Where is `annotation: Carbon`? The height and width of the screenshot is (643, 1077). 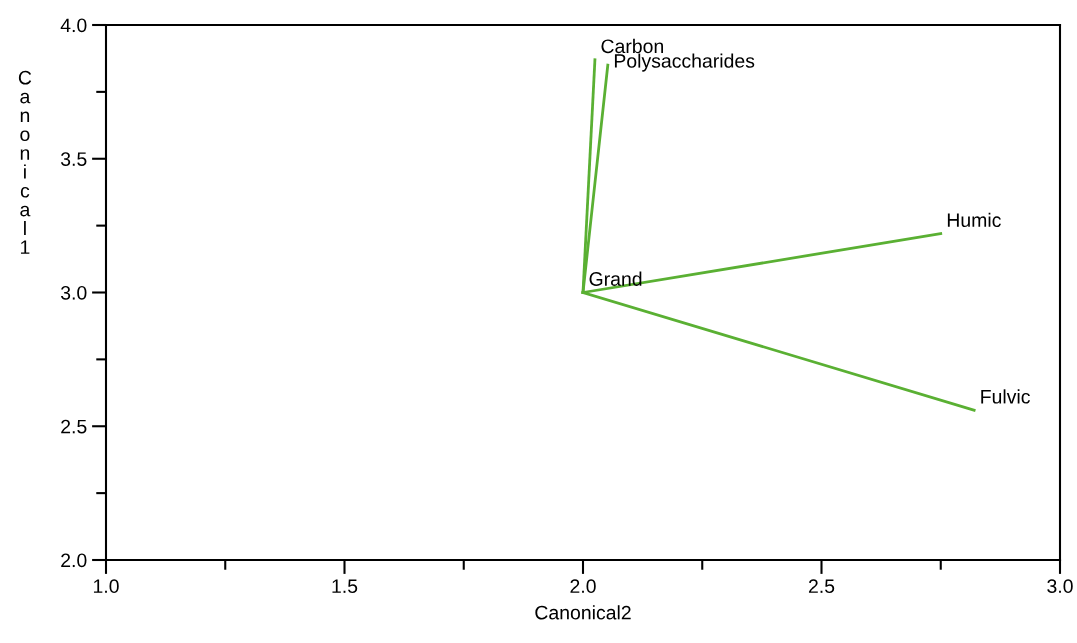 annotation: Carbon is located at coordinates (632, 46).